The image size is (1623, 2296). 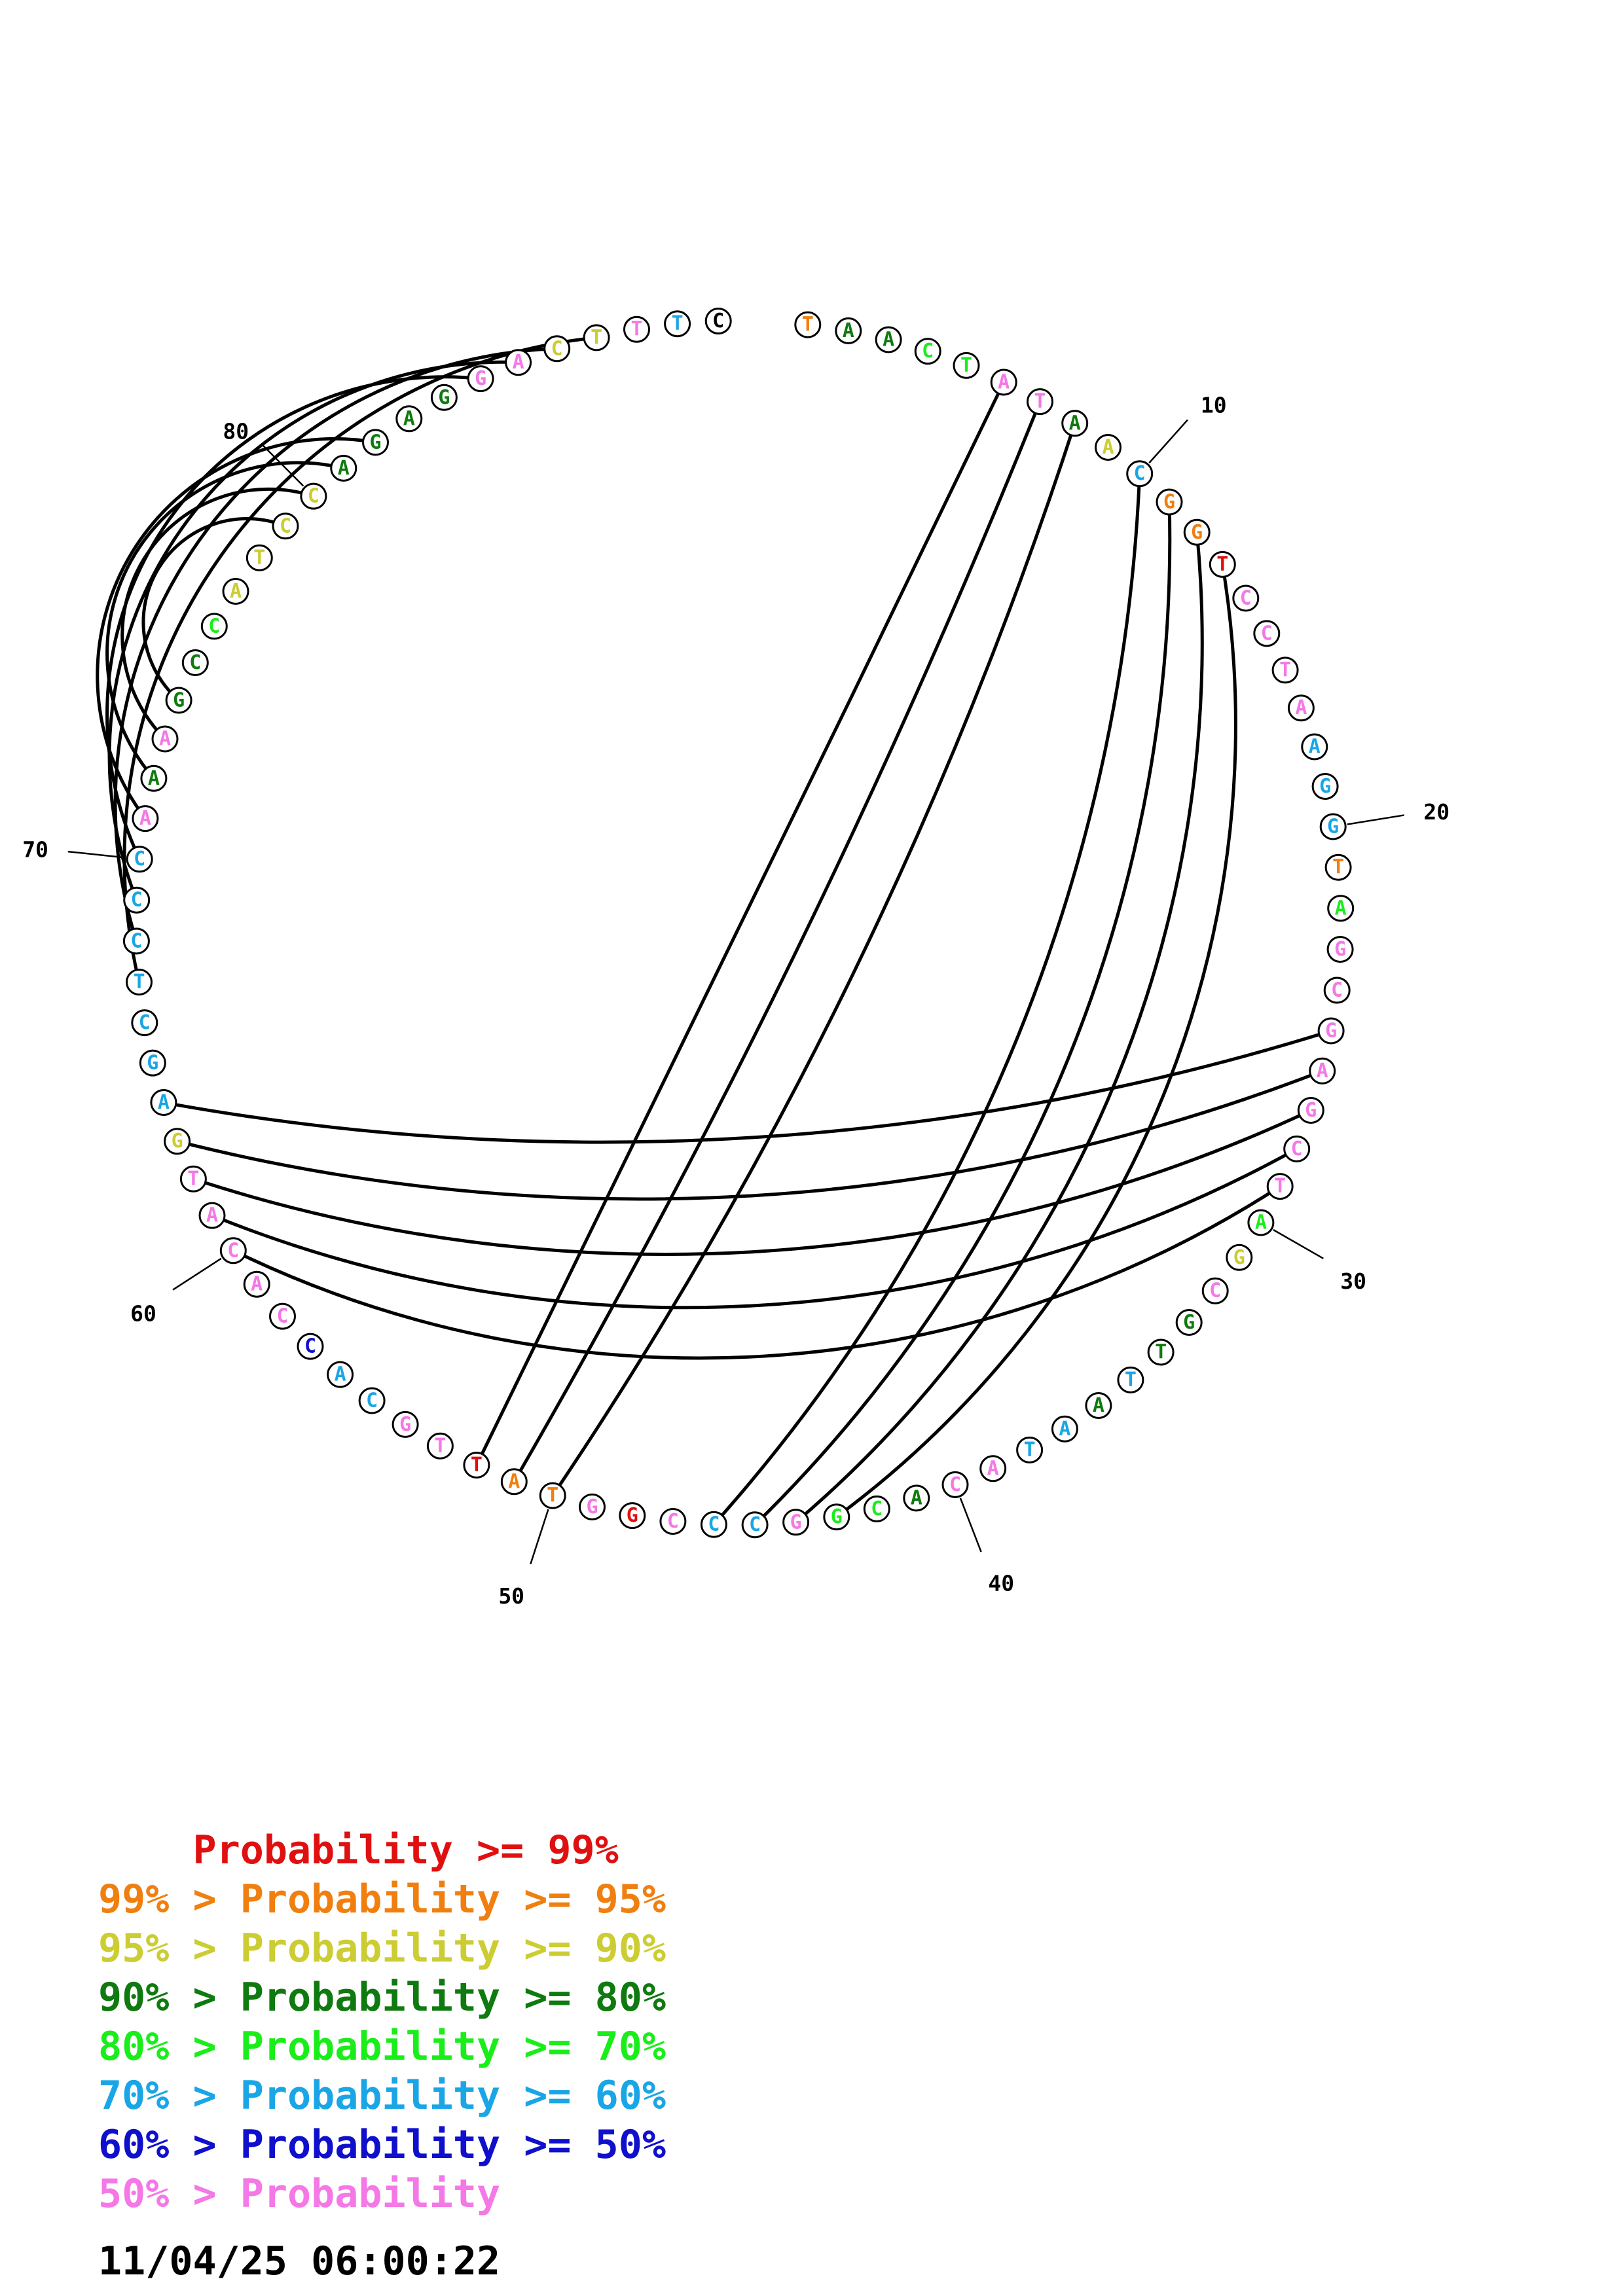 What do you see at coordinates (143, 1314) in the screenshot?
I see `tick-label: 60` at bounding box center [143, 1314].